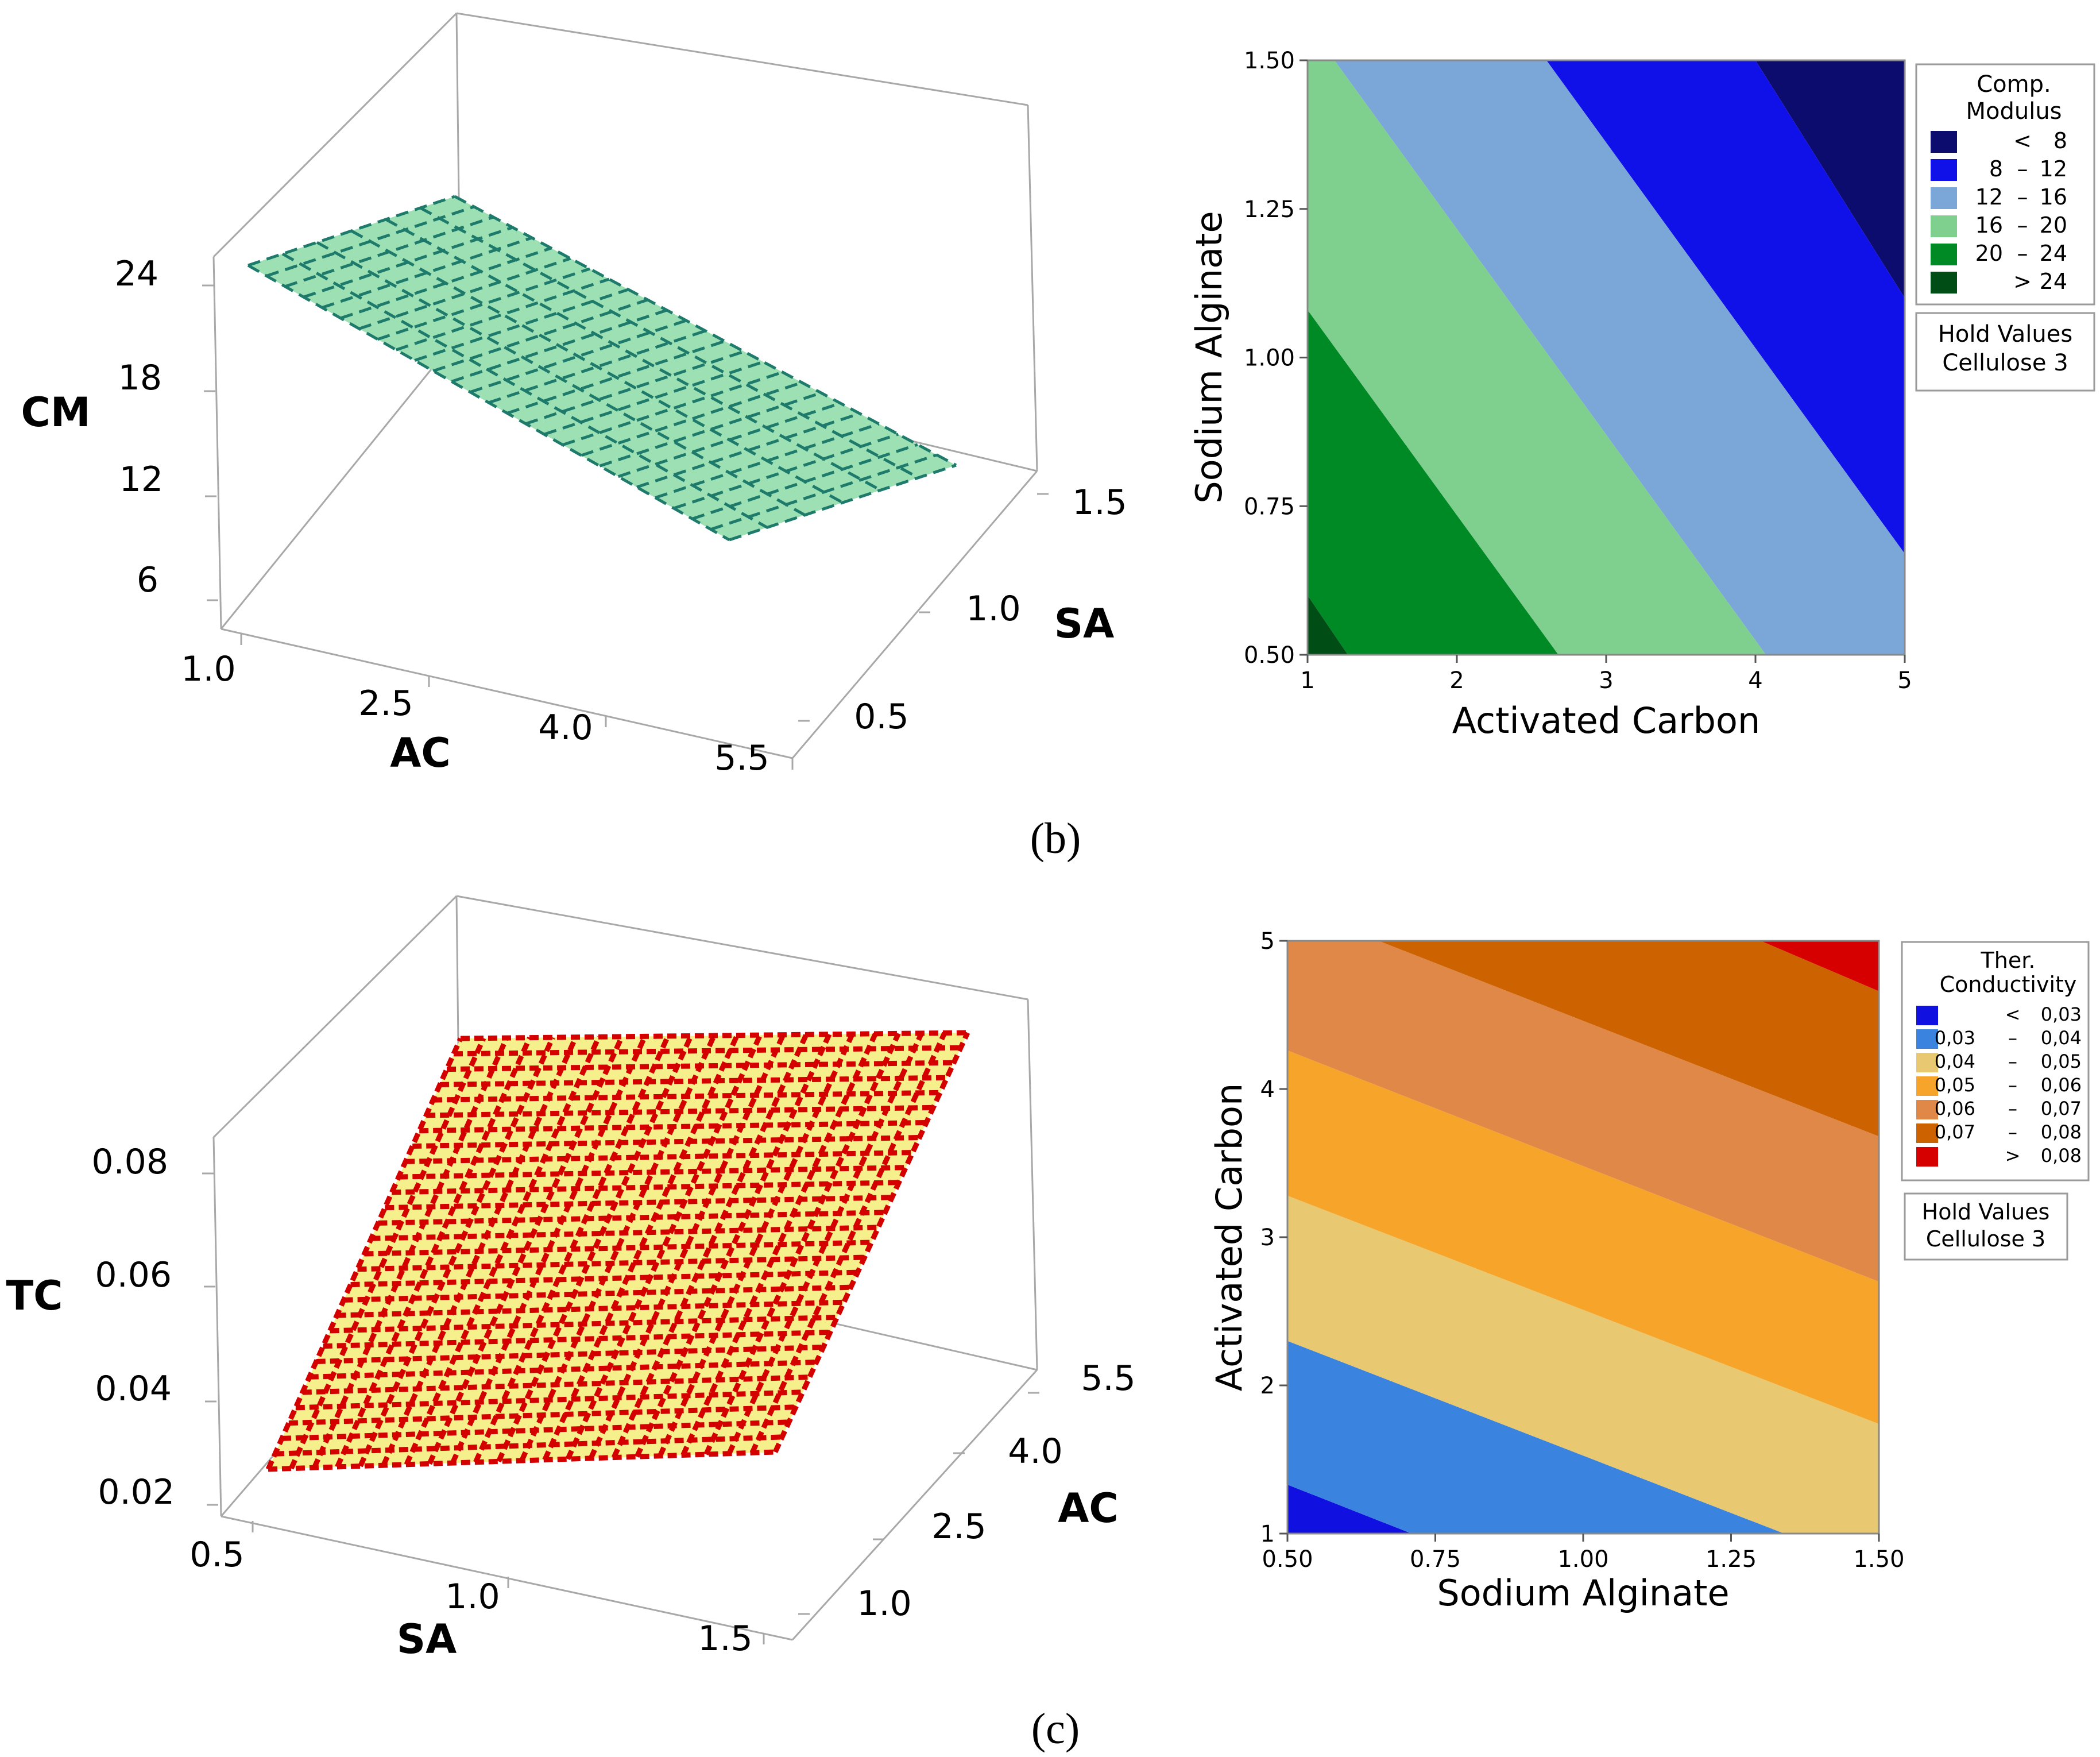  Describe the element at coordinates (1606, 680) in the screenshot. I see `x-tick-label: 3` at that location.